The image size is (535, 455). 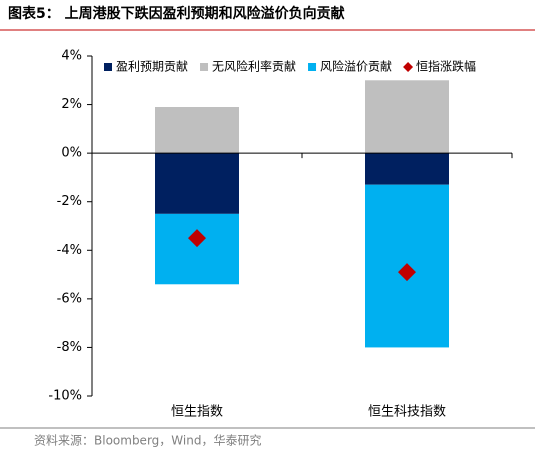 I want to click on x-tick-label: 恒生指数, so click(x=197, y=412).